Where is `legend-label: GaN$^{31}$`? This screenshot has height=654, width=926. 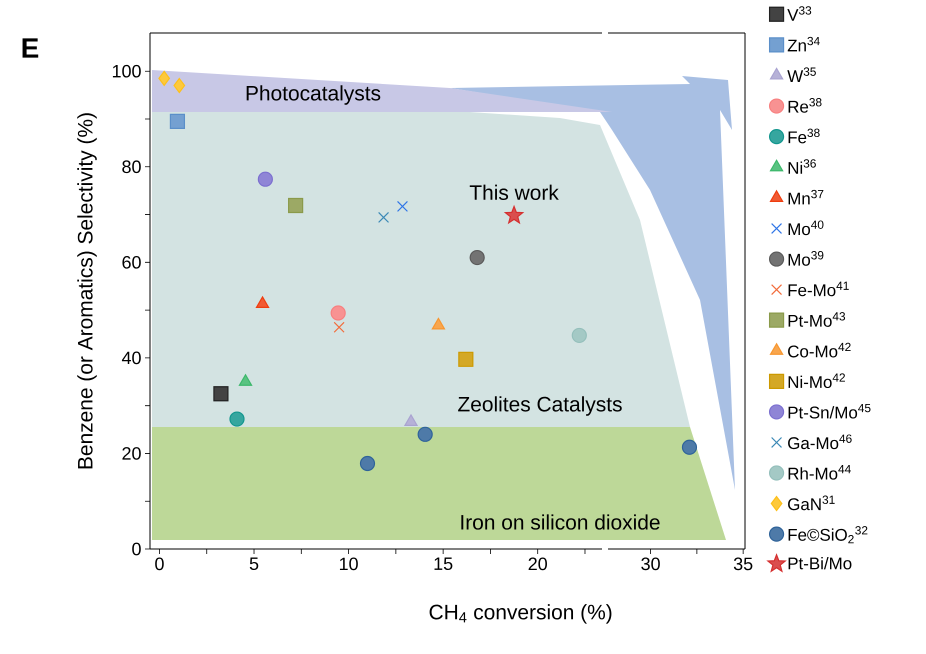 legend-label: GaN$^{31}$ is located at coordinates (811, 503).